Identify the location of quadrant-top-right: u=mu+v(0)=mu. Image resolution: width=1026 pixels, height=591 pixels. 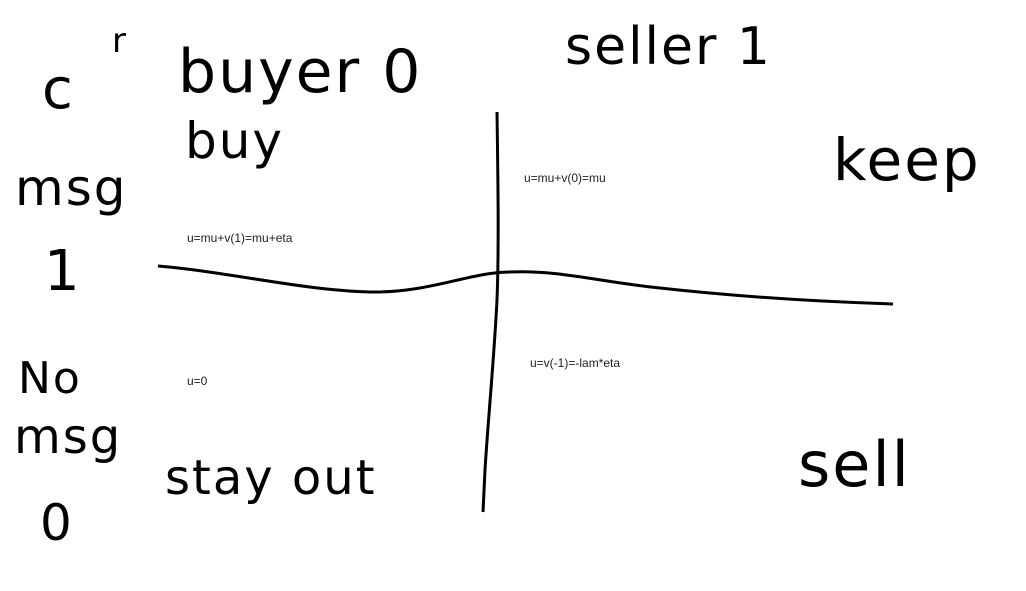
(565, 178).